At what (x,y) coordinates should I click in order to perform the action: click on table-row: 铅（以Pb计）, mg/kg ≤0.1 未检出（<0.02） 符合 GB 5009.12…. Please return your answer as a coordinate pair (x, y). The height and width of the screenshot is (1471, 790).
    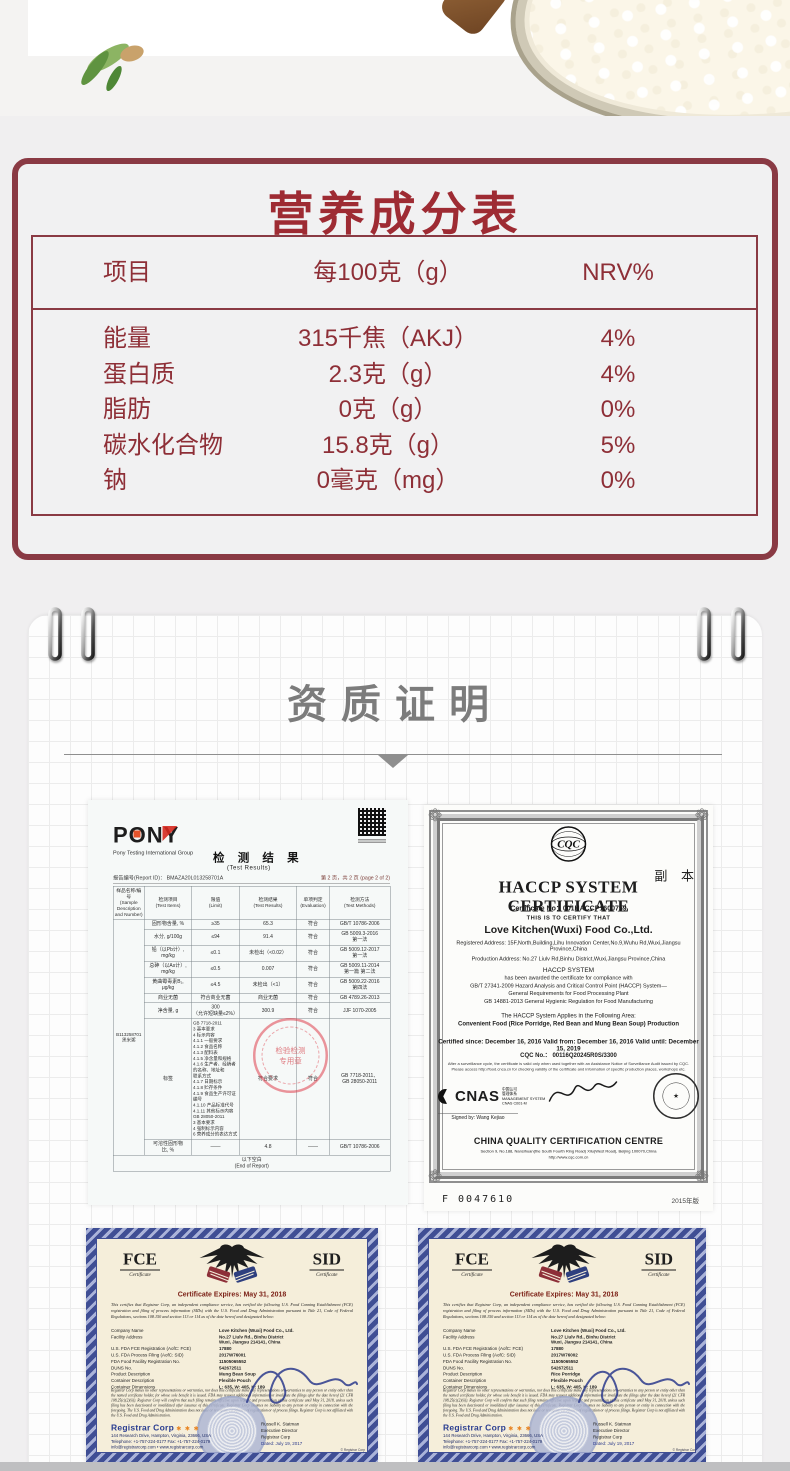
    Looking at the image, I should click on (252, 953).